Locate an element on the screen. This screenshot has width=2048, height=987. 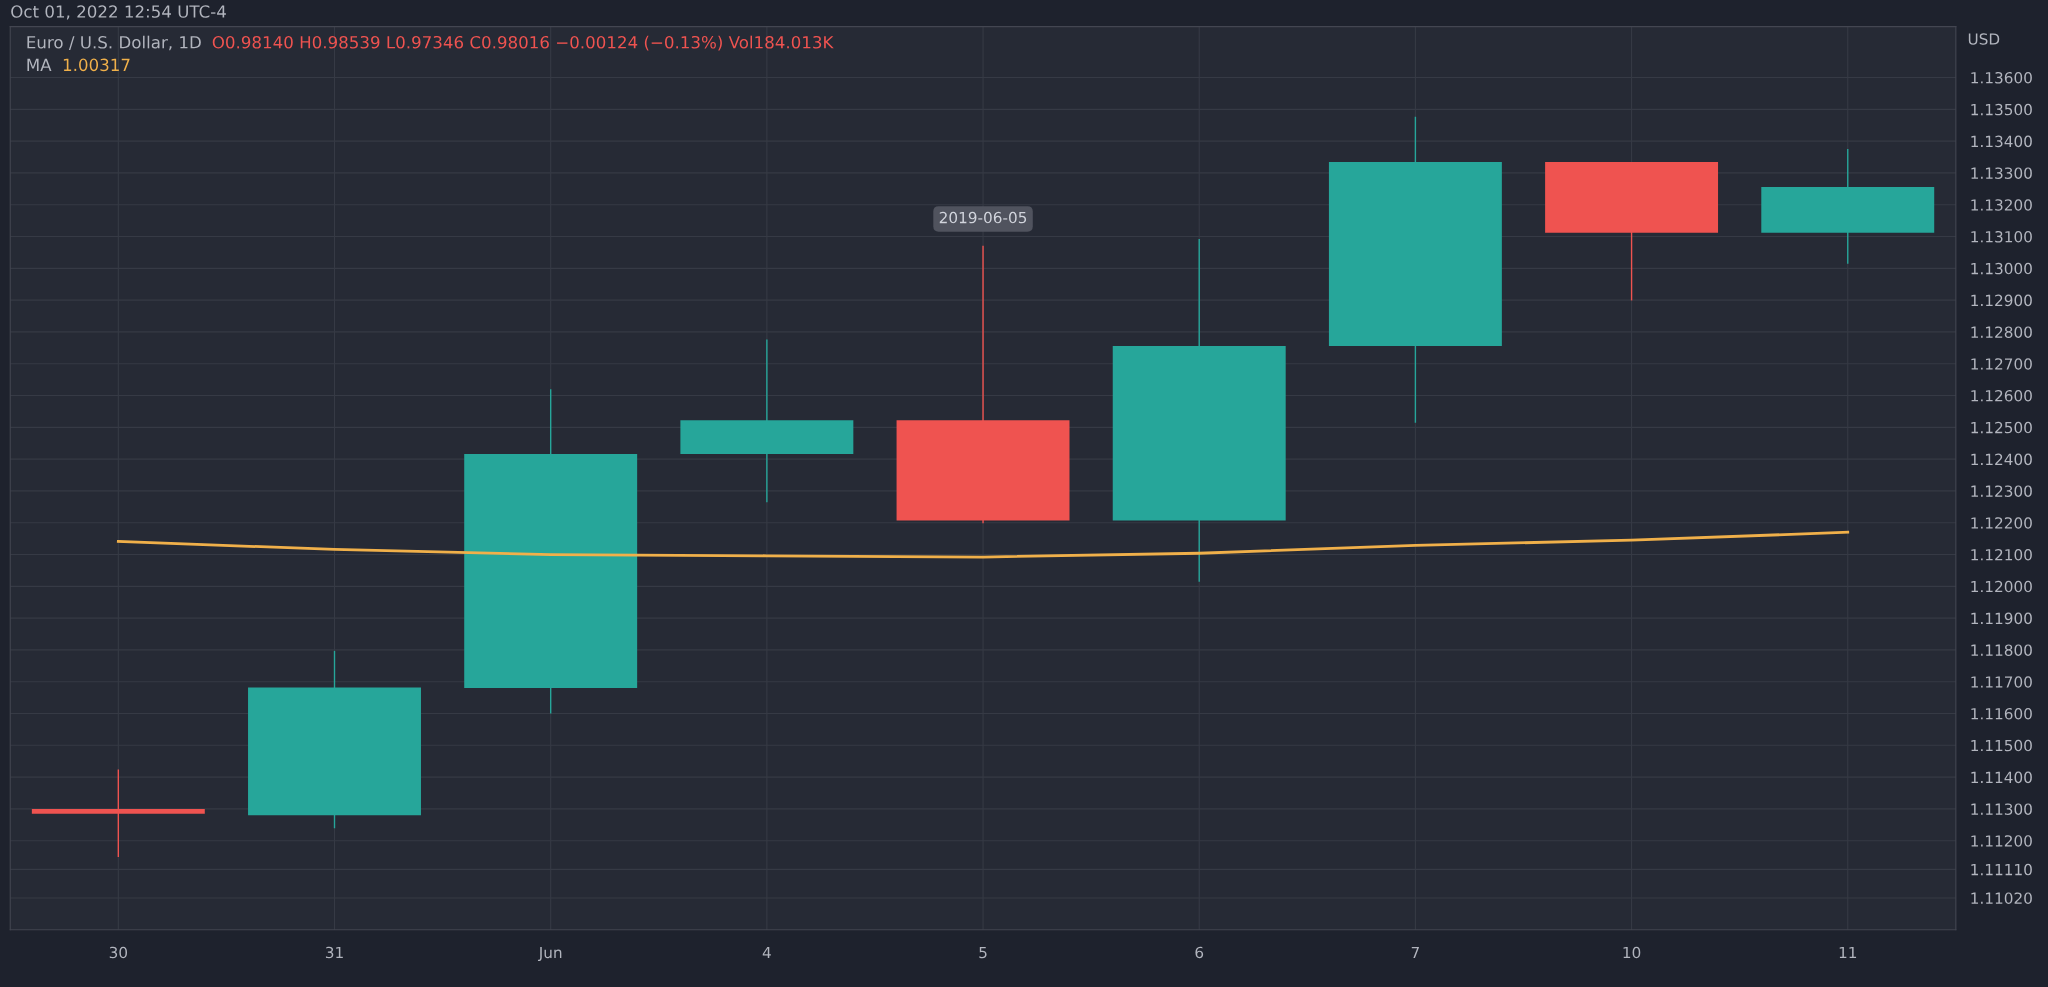
y-tick-label: 1.12500 is located at coordinates (2001, 427).